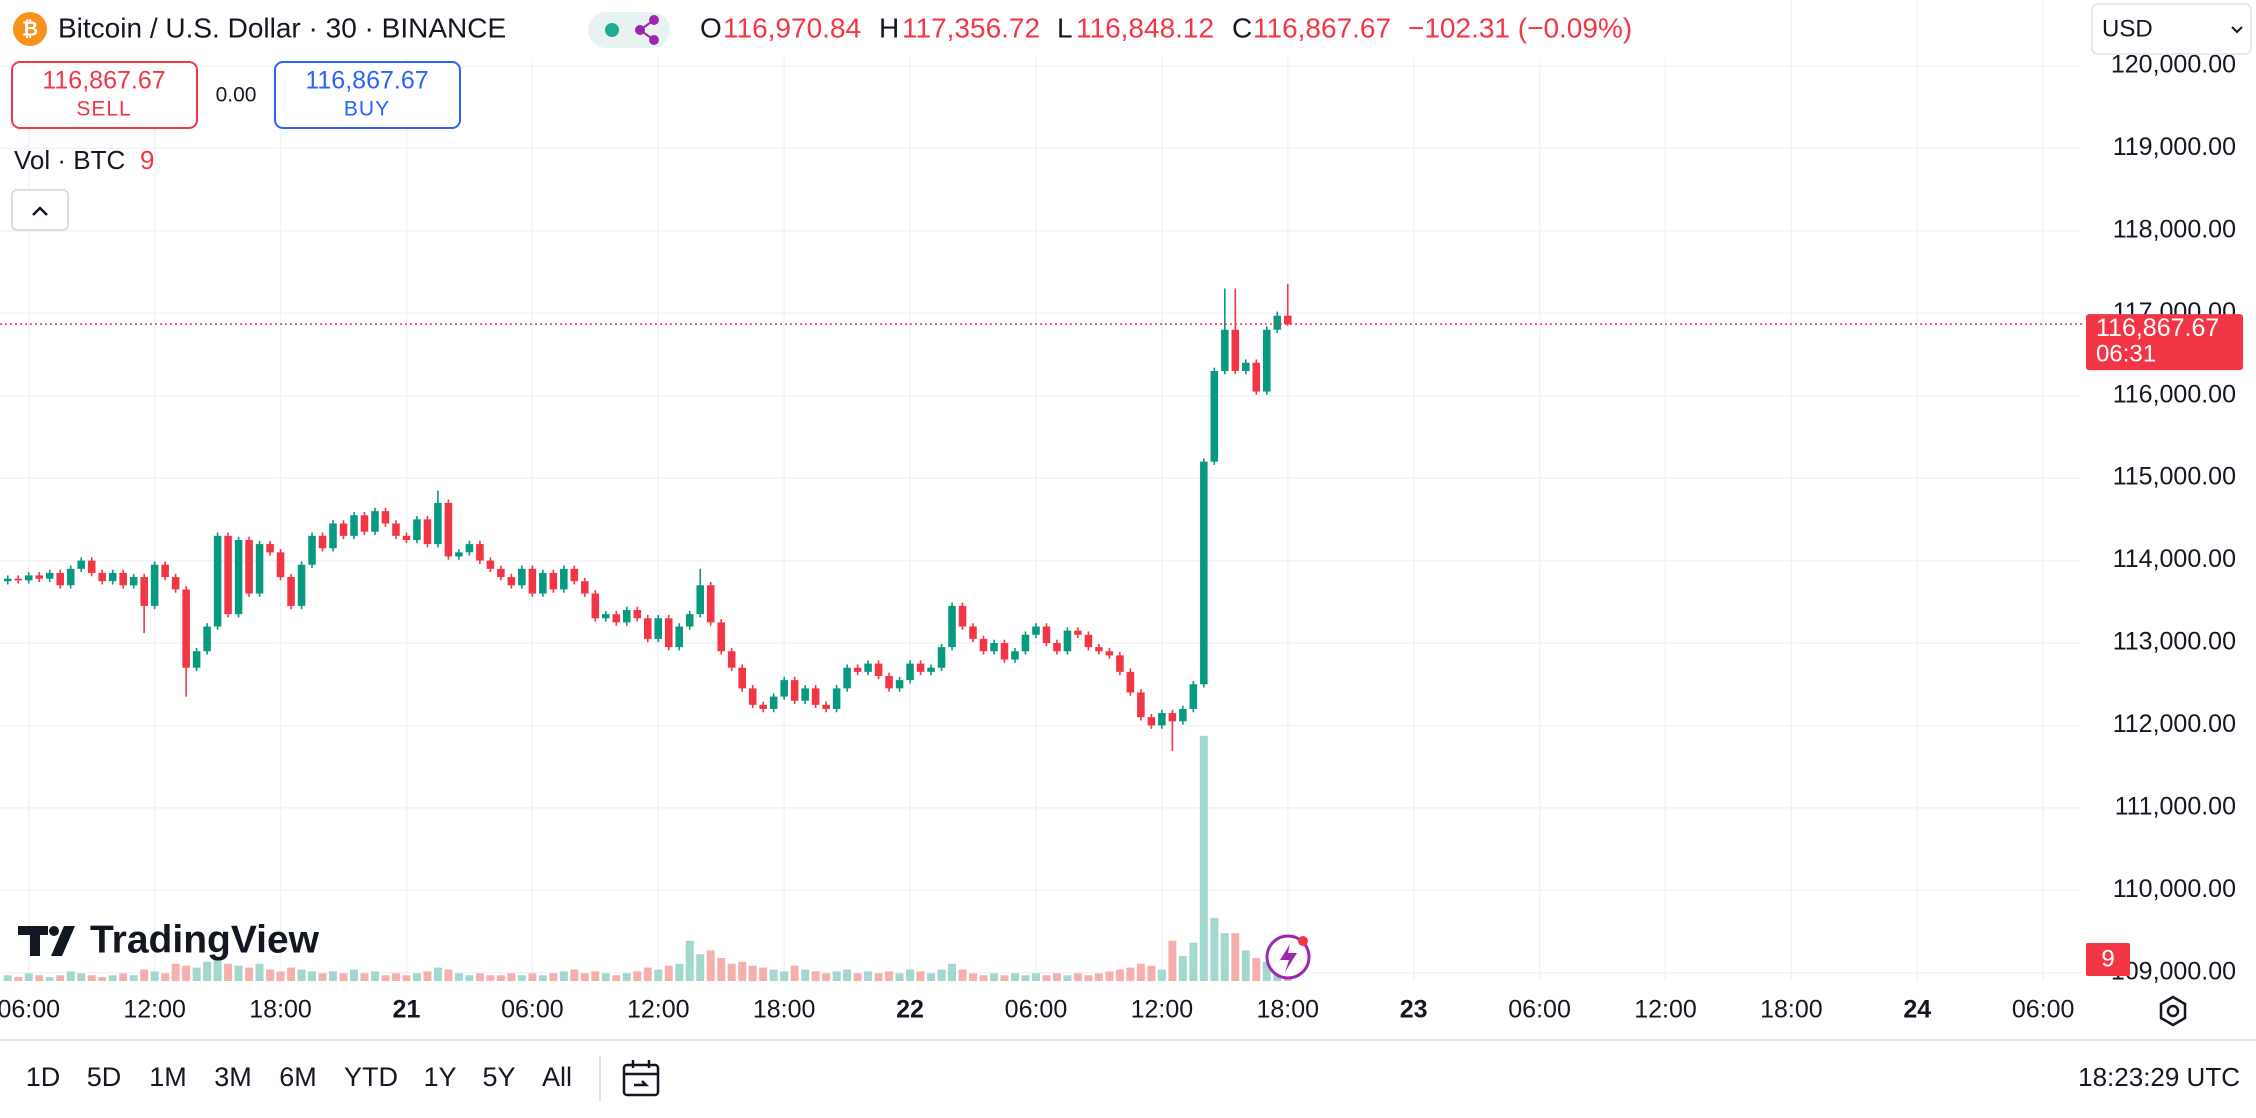 The height and width of the screenshot is (1118, 2256). Describe the element at coordinates (2174, 229) in the screenshot. I see `y-tick-label: 118,000.00` at that location.